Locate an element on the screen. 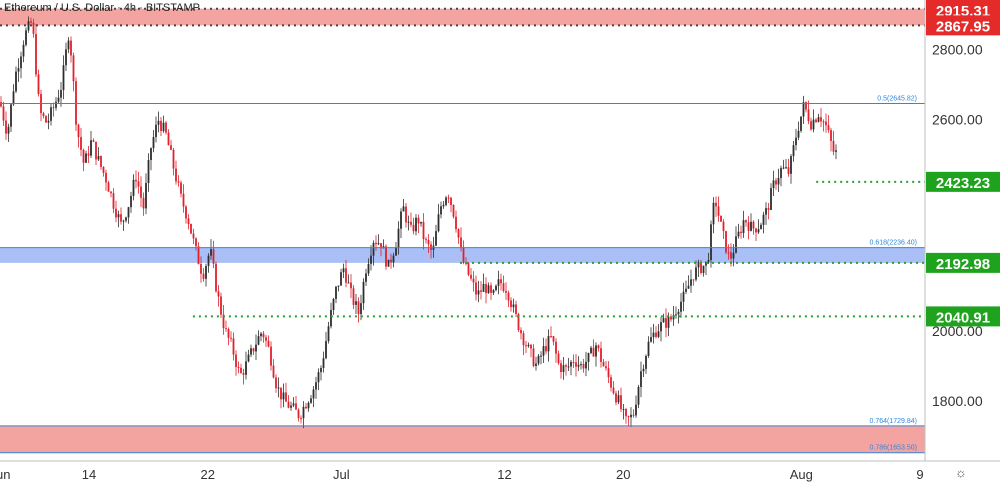  x-tick-label: Jun is located at coordinates (5, 474).